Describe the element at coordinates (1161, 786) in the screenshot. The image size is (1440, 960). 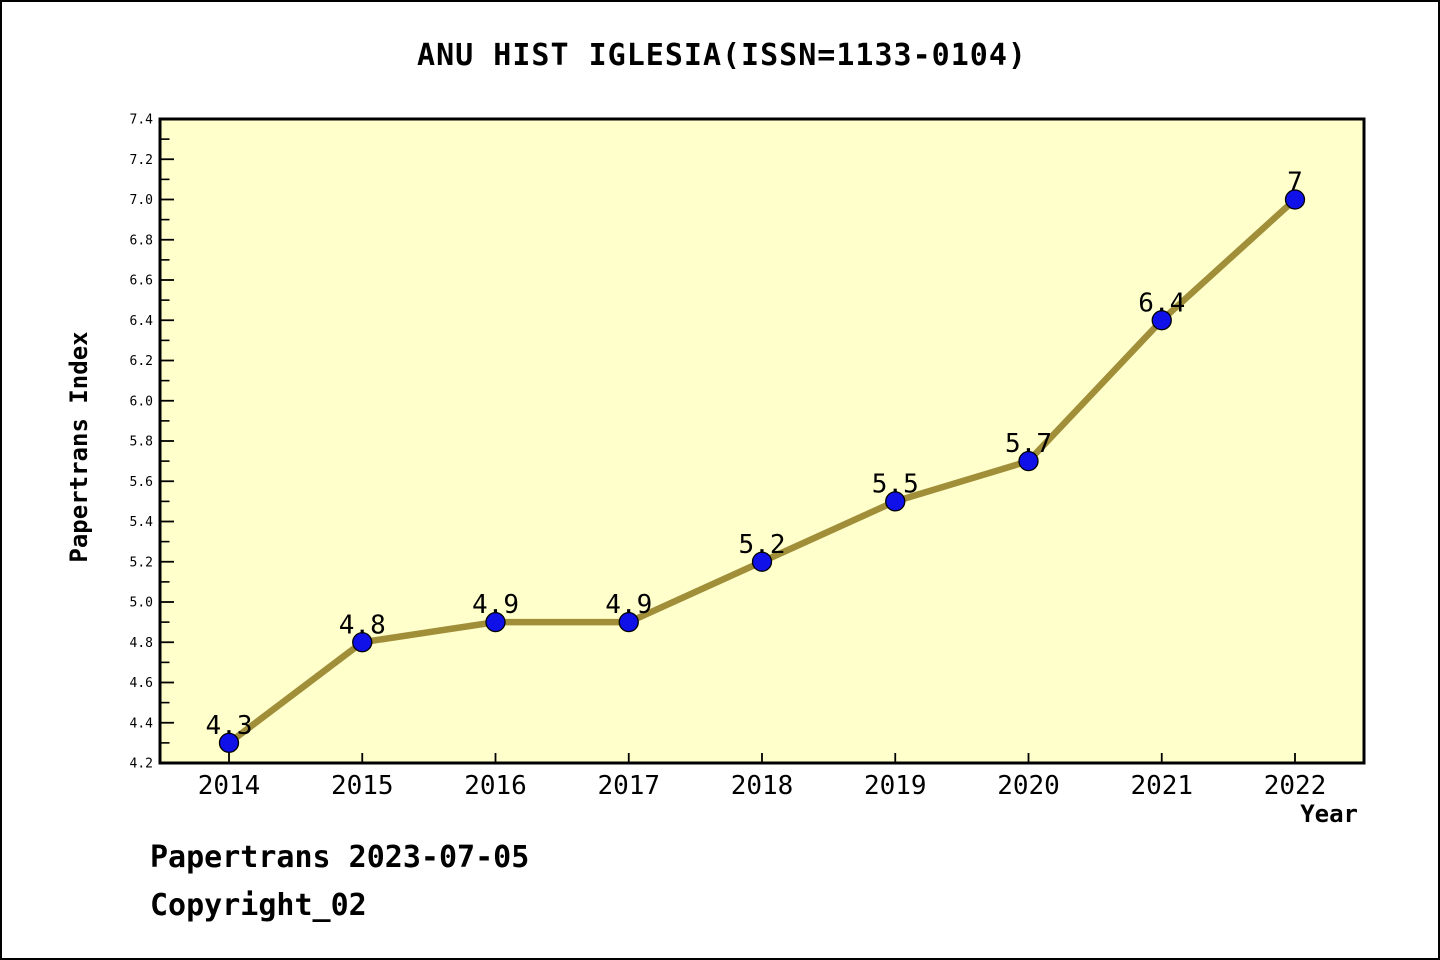
I see `x-tick-label: 2021` at that location.